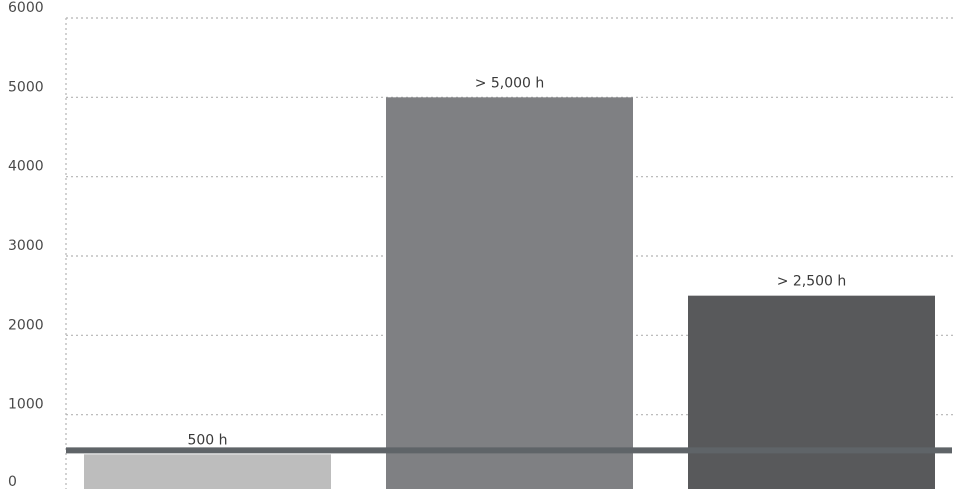 The image size is (957, 489). Describe the element at coordinates (812, 282) in the screenshot. I see `data-label-bar-3: > 2,500 h` at that location.